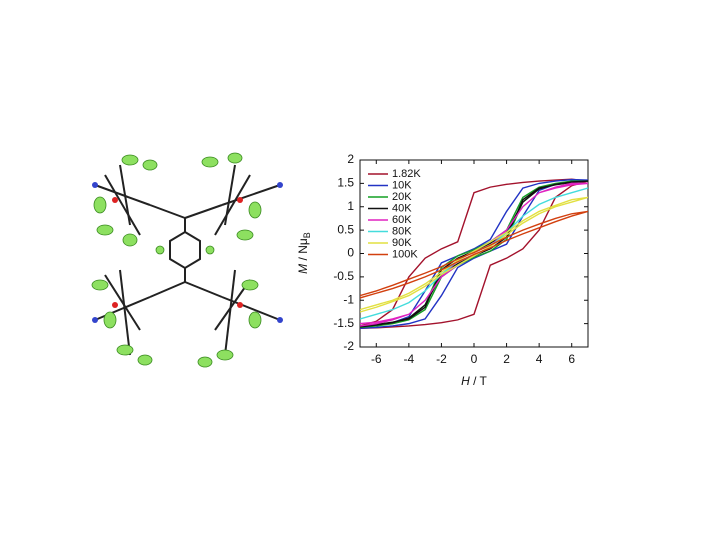  I want to click on legend-label: 80K, so click(402, 231).